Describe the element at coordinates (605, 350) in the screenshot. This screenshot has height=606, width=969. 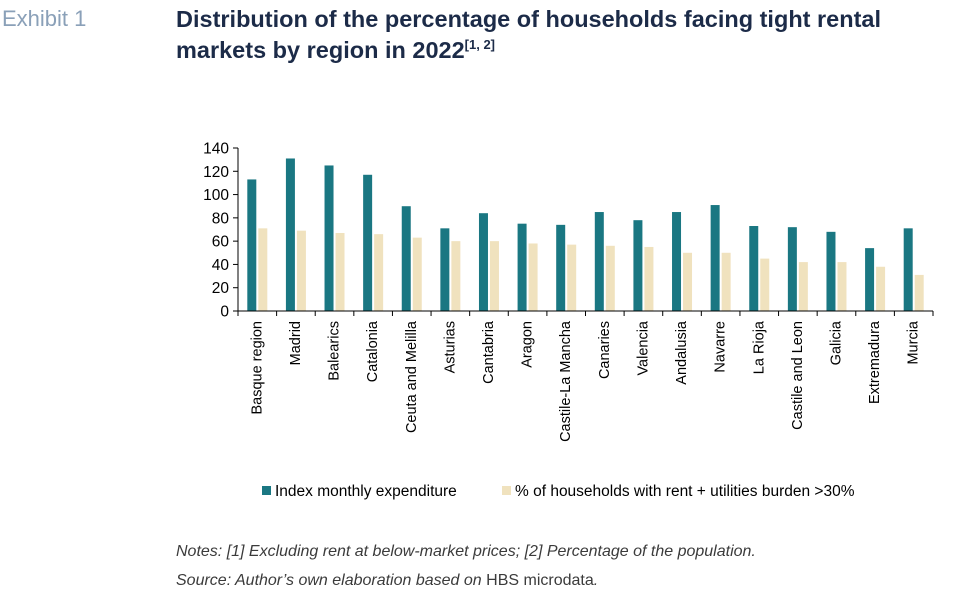
I see `x-tick-label: Canaries` at that location.